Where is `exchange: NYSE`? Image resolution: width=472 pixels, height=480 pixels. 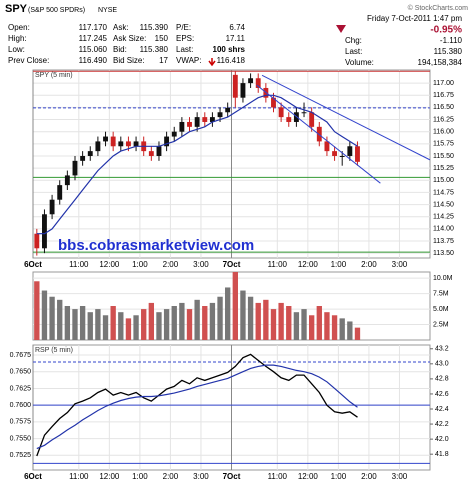
exchange: NYSE is located at coordinates (107, 10).